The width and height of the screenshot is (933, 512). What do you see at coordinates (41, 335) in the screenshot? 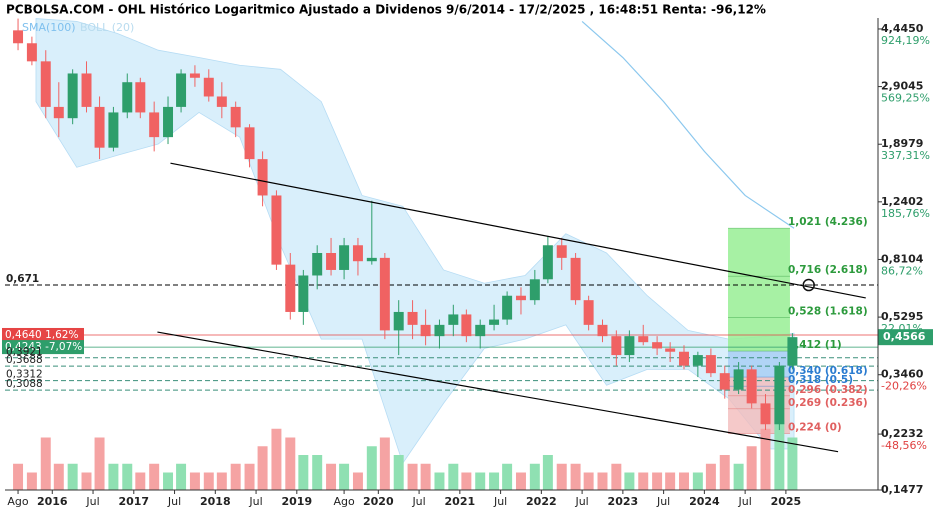
I see `level-label: 0,4640 1,62%` at bounding box center [41, 335].